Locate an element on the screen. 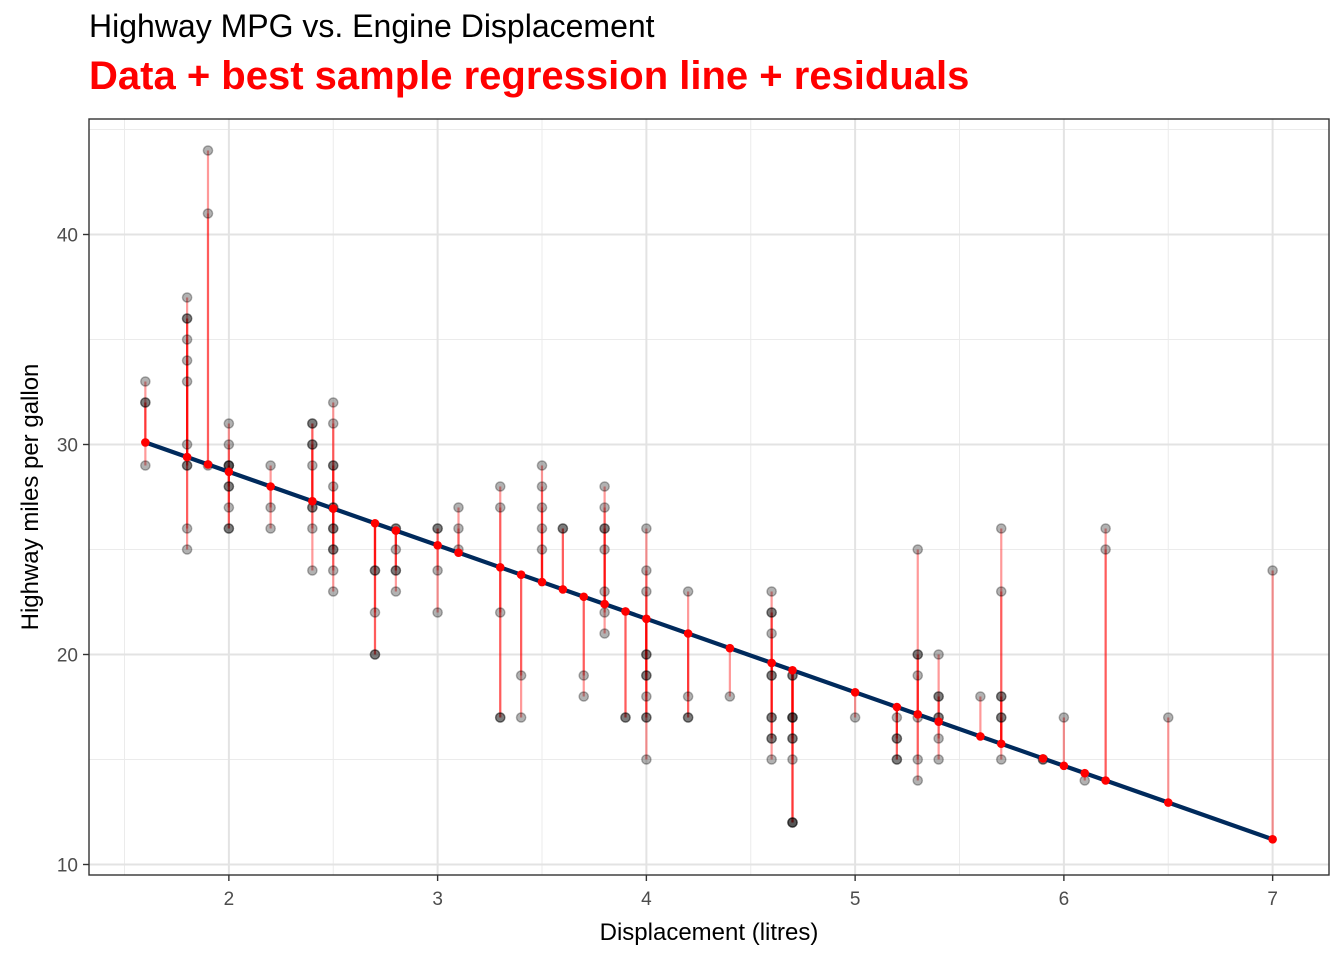  chart-title: Highway MPG vs. Engine Displacement is located at coordinates (372, 26).